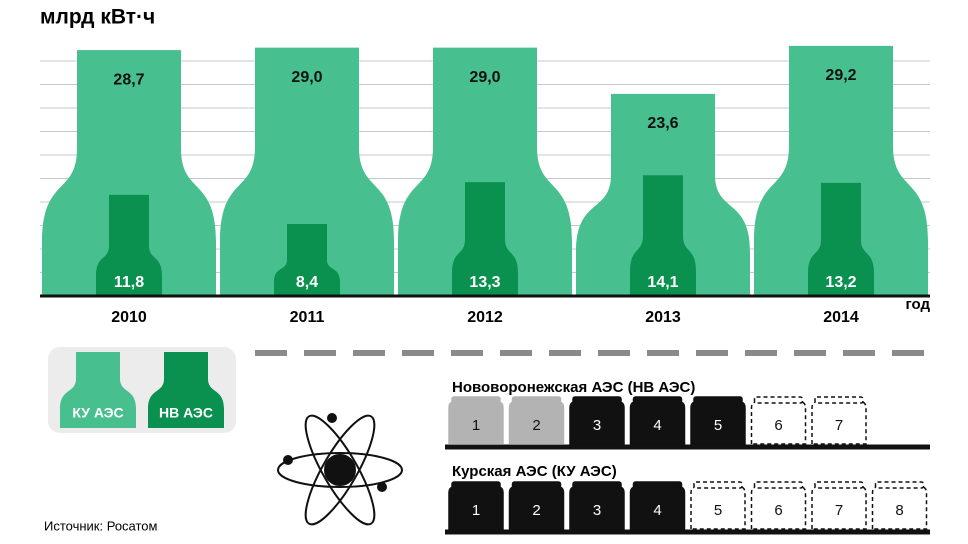  Describe the element at coordinates (129, 317) in the screenshot. I see `x-tick-label: 2010` at that location.